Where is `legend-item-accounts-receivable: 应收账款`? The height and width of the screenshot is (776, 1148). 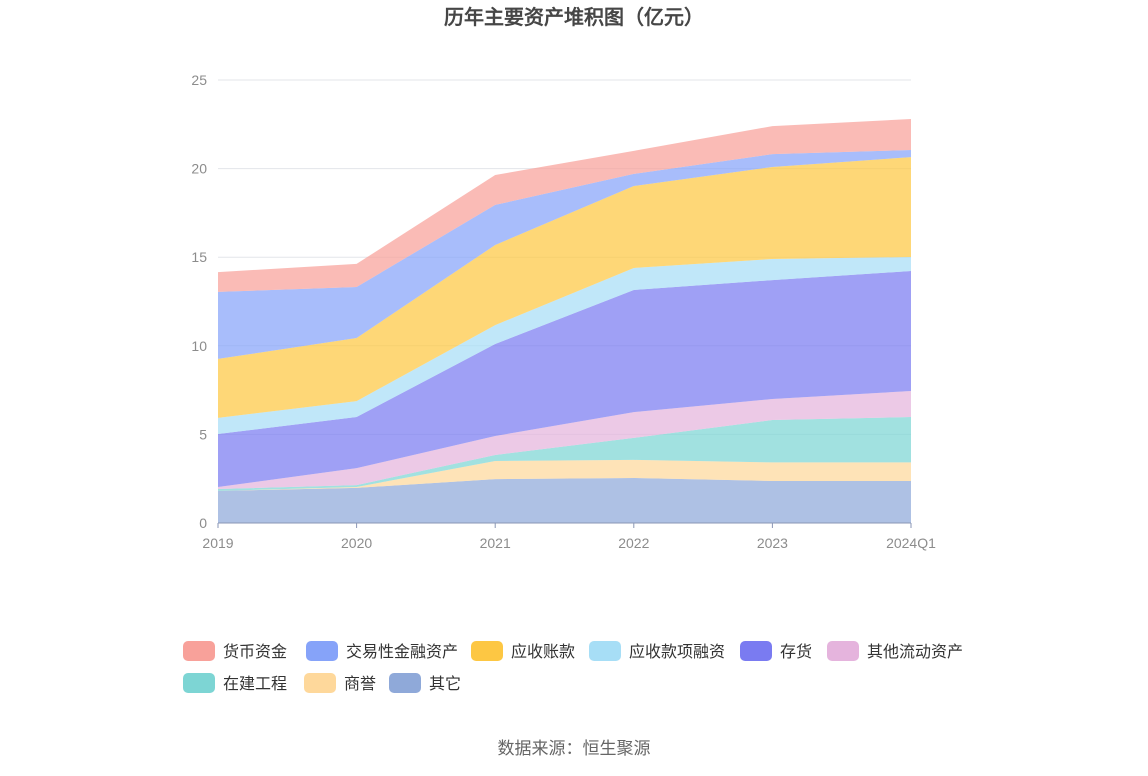 legend-item-accounts-receivable: 应收账款 is located at coordinates (523, 651).